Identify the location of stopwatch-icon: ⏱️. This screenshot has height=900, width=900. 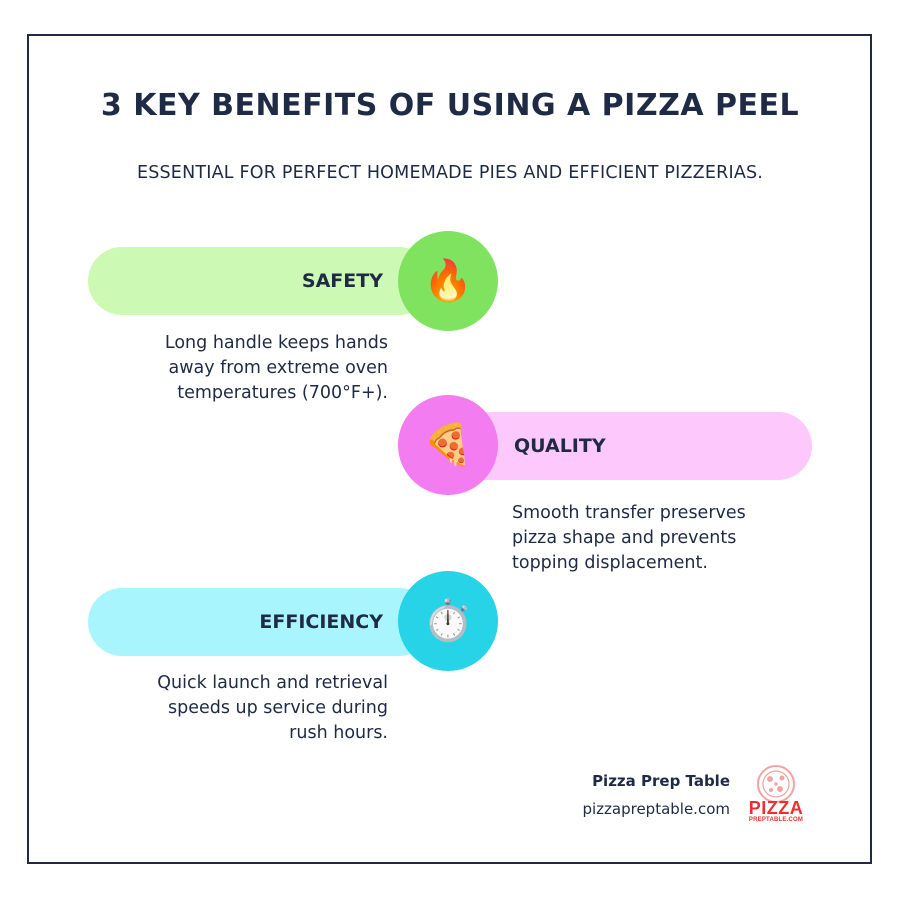
(448, 621).